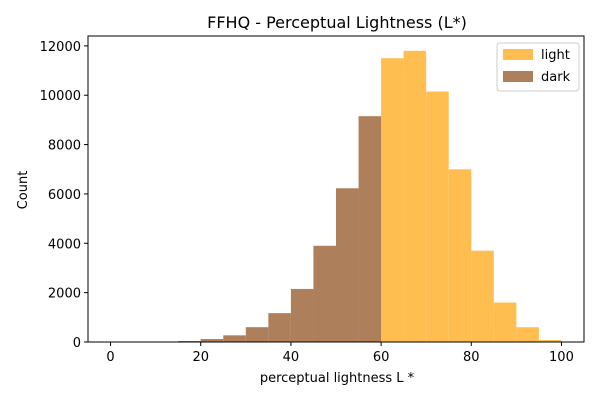  Describe the element at coordinates (555, 55) in the screenshot. I see `legend-label-light: light` at that location.